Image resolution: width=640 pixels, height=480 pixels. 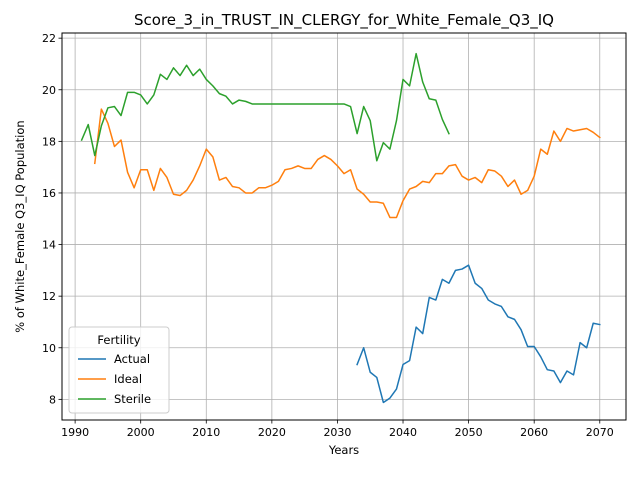 What do you see at coordinates (132, 399) in the screenshot?
I see `legend-label-sterile: Sterile` at bounding box center [132, 399].